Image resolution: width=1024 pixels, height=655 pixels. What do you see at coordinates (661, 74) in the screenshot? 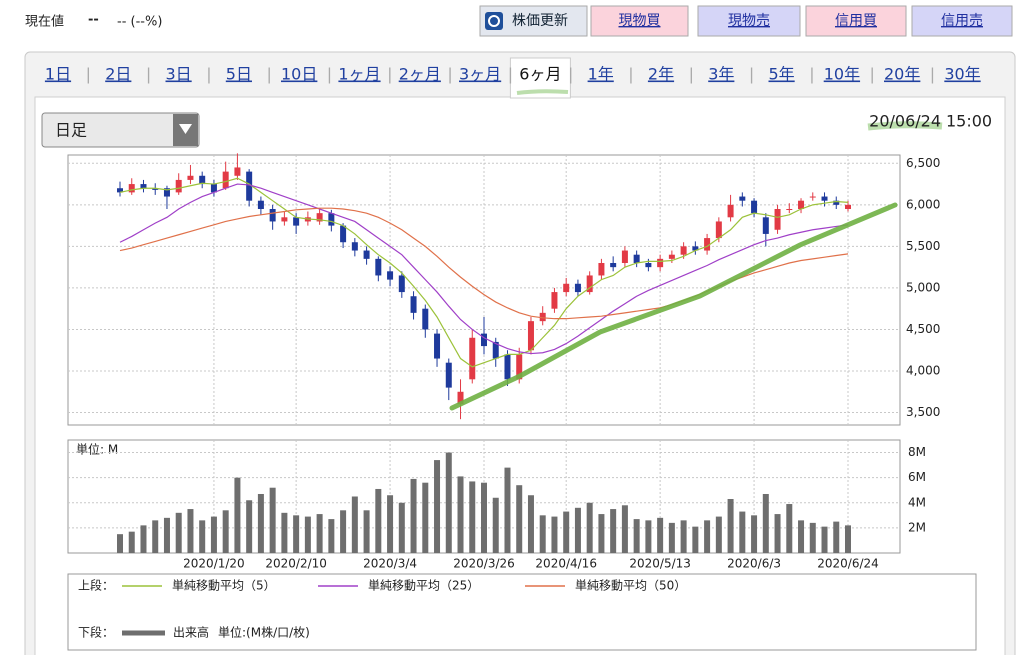
I see `tab: 2年` at bounding box center [661, 74].